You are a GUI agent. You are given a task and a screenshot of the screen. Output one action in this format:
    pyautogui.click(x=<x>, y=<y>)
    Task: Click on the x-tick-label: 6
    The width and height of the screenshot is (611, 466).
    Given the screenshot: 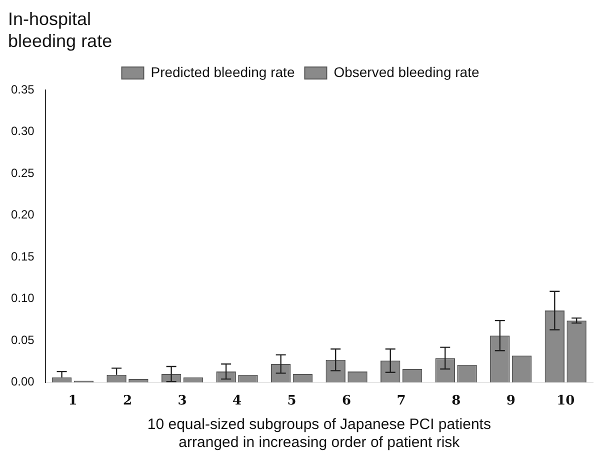 What is the action you would take?
    pyautogui.click(x=347, y=401)
    